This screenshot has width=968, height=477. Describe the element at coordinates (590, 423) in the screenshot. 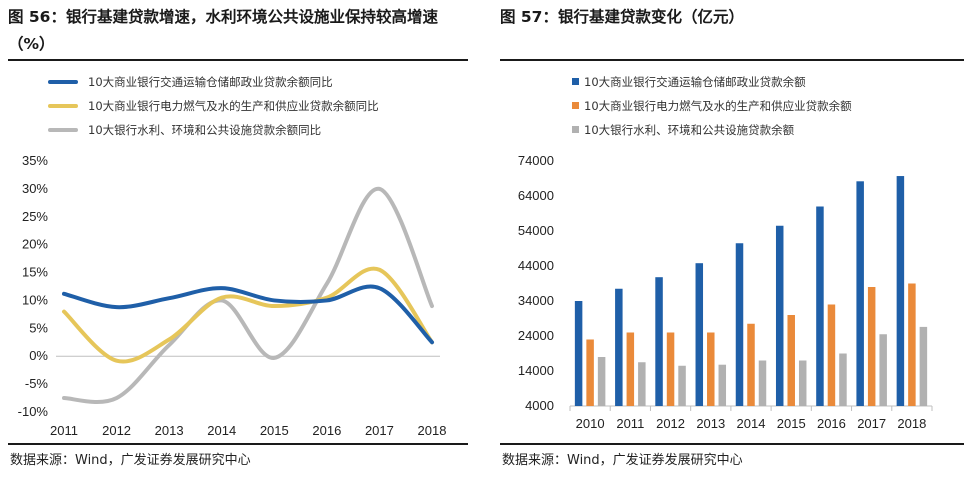

I see `right-x-tick-label: 2010` at that location.